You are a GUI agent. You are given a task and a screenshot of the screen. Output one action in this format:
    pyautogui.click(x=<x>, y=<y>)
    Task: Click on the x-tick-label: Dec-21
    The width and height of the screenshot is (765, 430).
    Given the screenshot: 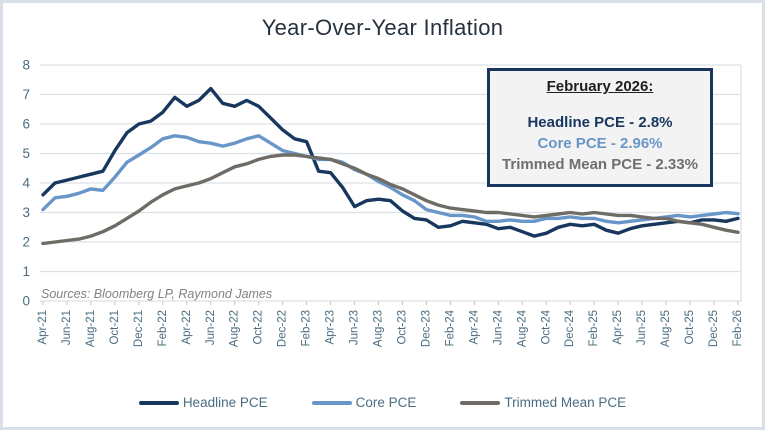 What is the action you would take?
    pyautogui.click(x=139, y=328)
    